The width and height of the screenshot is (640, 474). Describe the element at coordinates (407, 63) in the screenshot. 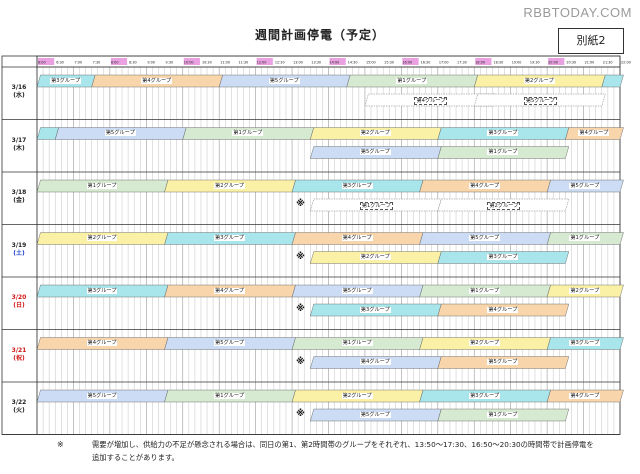

I see `time-tick-label: 16:00` at that location.